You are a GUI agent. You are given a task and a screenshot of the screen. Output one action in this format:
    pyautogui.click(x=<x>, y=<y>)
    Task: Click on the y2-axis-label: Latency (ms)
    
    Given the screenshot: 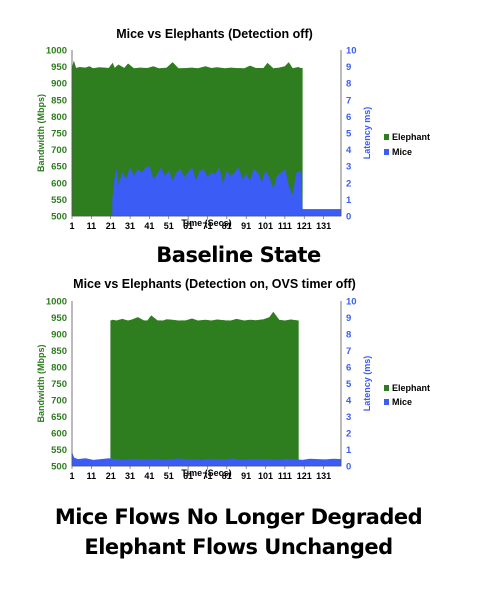 What is the action you would take?
    pyautogui.click(x=367, y=384)
    